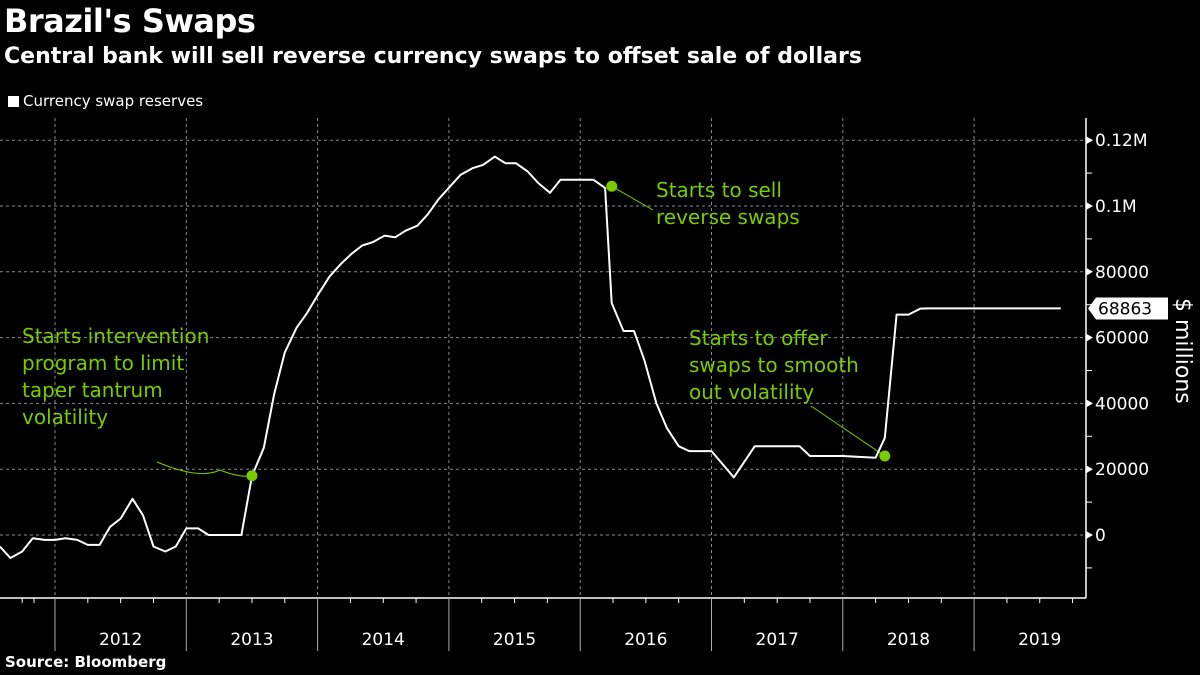 Image resolution: width=1200 pixels, height=675 pixels. I want to click on annotation-text: out volatility, so click(751, 392).